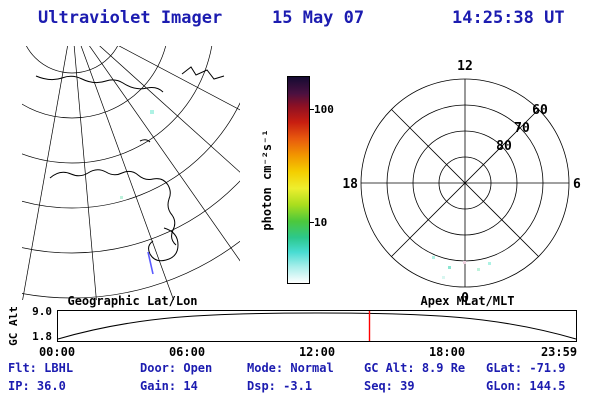  I want to click on gc-alt-tick-max: 9.0, so click(42, 311).